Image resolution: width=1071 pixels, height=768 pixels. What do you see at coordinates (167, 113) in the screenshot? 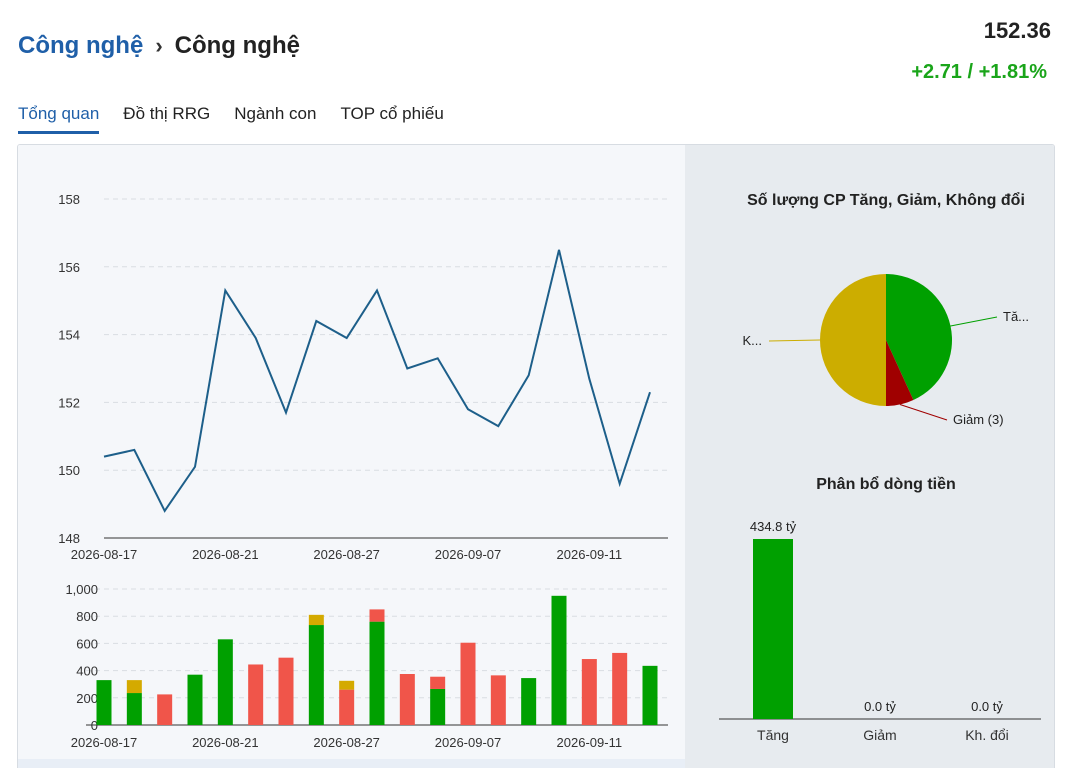
I see `tab-rrg-chart: Đồ thị RRG` at bounding box center [167, 113].